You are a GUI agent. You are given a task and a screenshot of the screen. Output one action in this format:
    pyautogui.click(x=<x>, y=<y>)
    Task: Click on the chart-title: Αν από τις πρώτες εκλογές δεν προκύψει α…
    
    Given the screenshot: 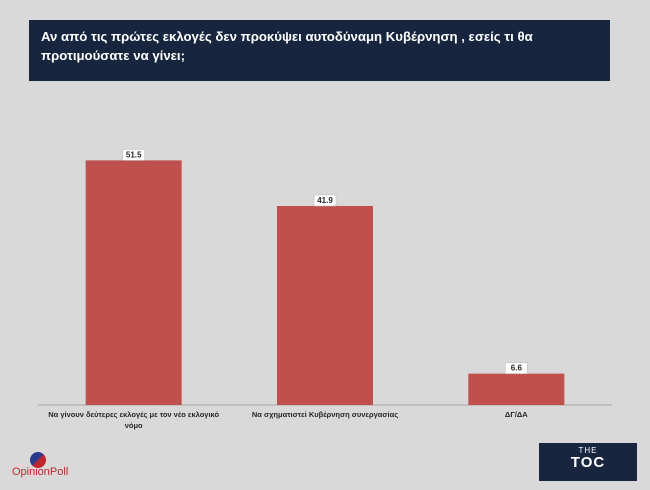 What is the action you would take?
    pyautogui.click(x=319, y=50)
    